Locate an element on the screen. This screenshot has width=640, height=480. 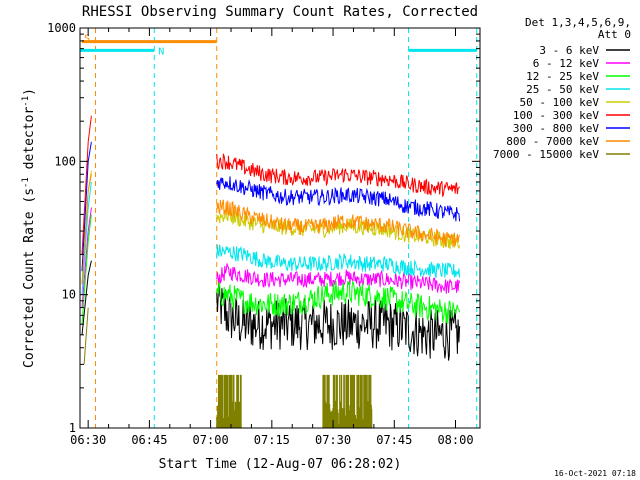
legend-label-100-300-kev: 100 - 300 keV is located at coordinates (556, 115).